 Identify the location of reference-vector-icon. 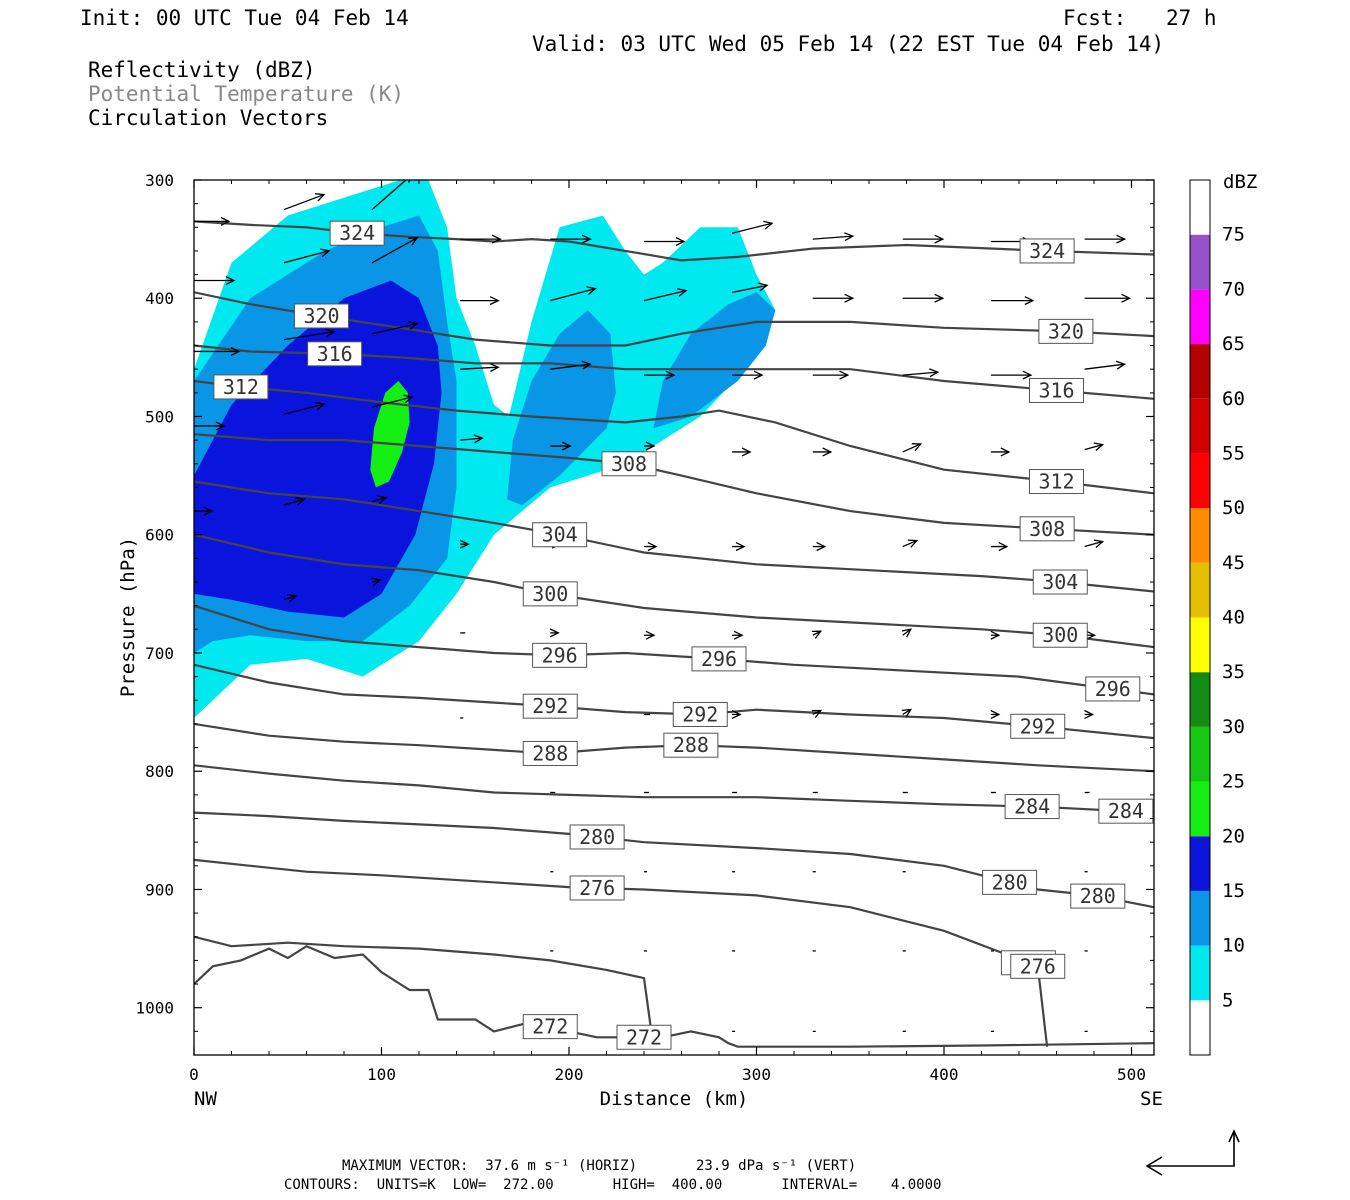
(1192, 1152).